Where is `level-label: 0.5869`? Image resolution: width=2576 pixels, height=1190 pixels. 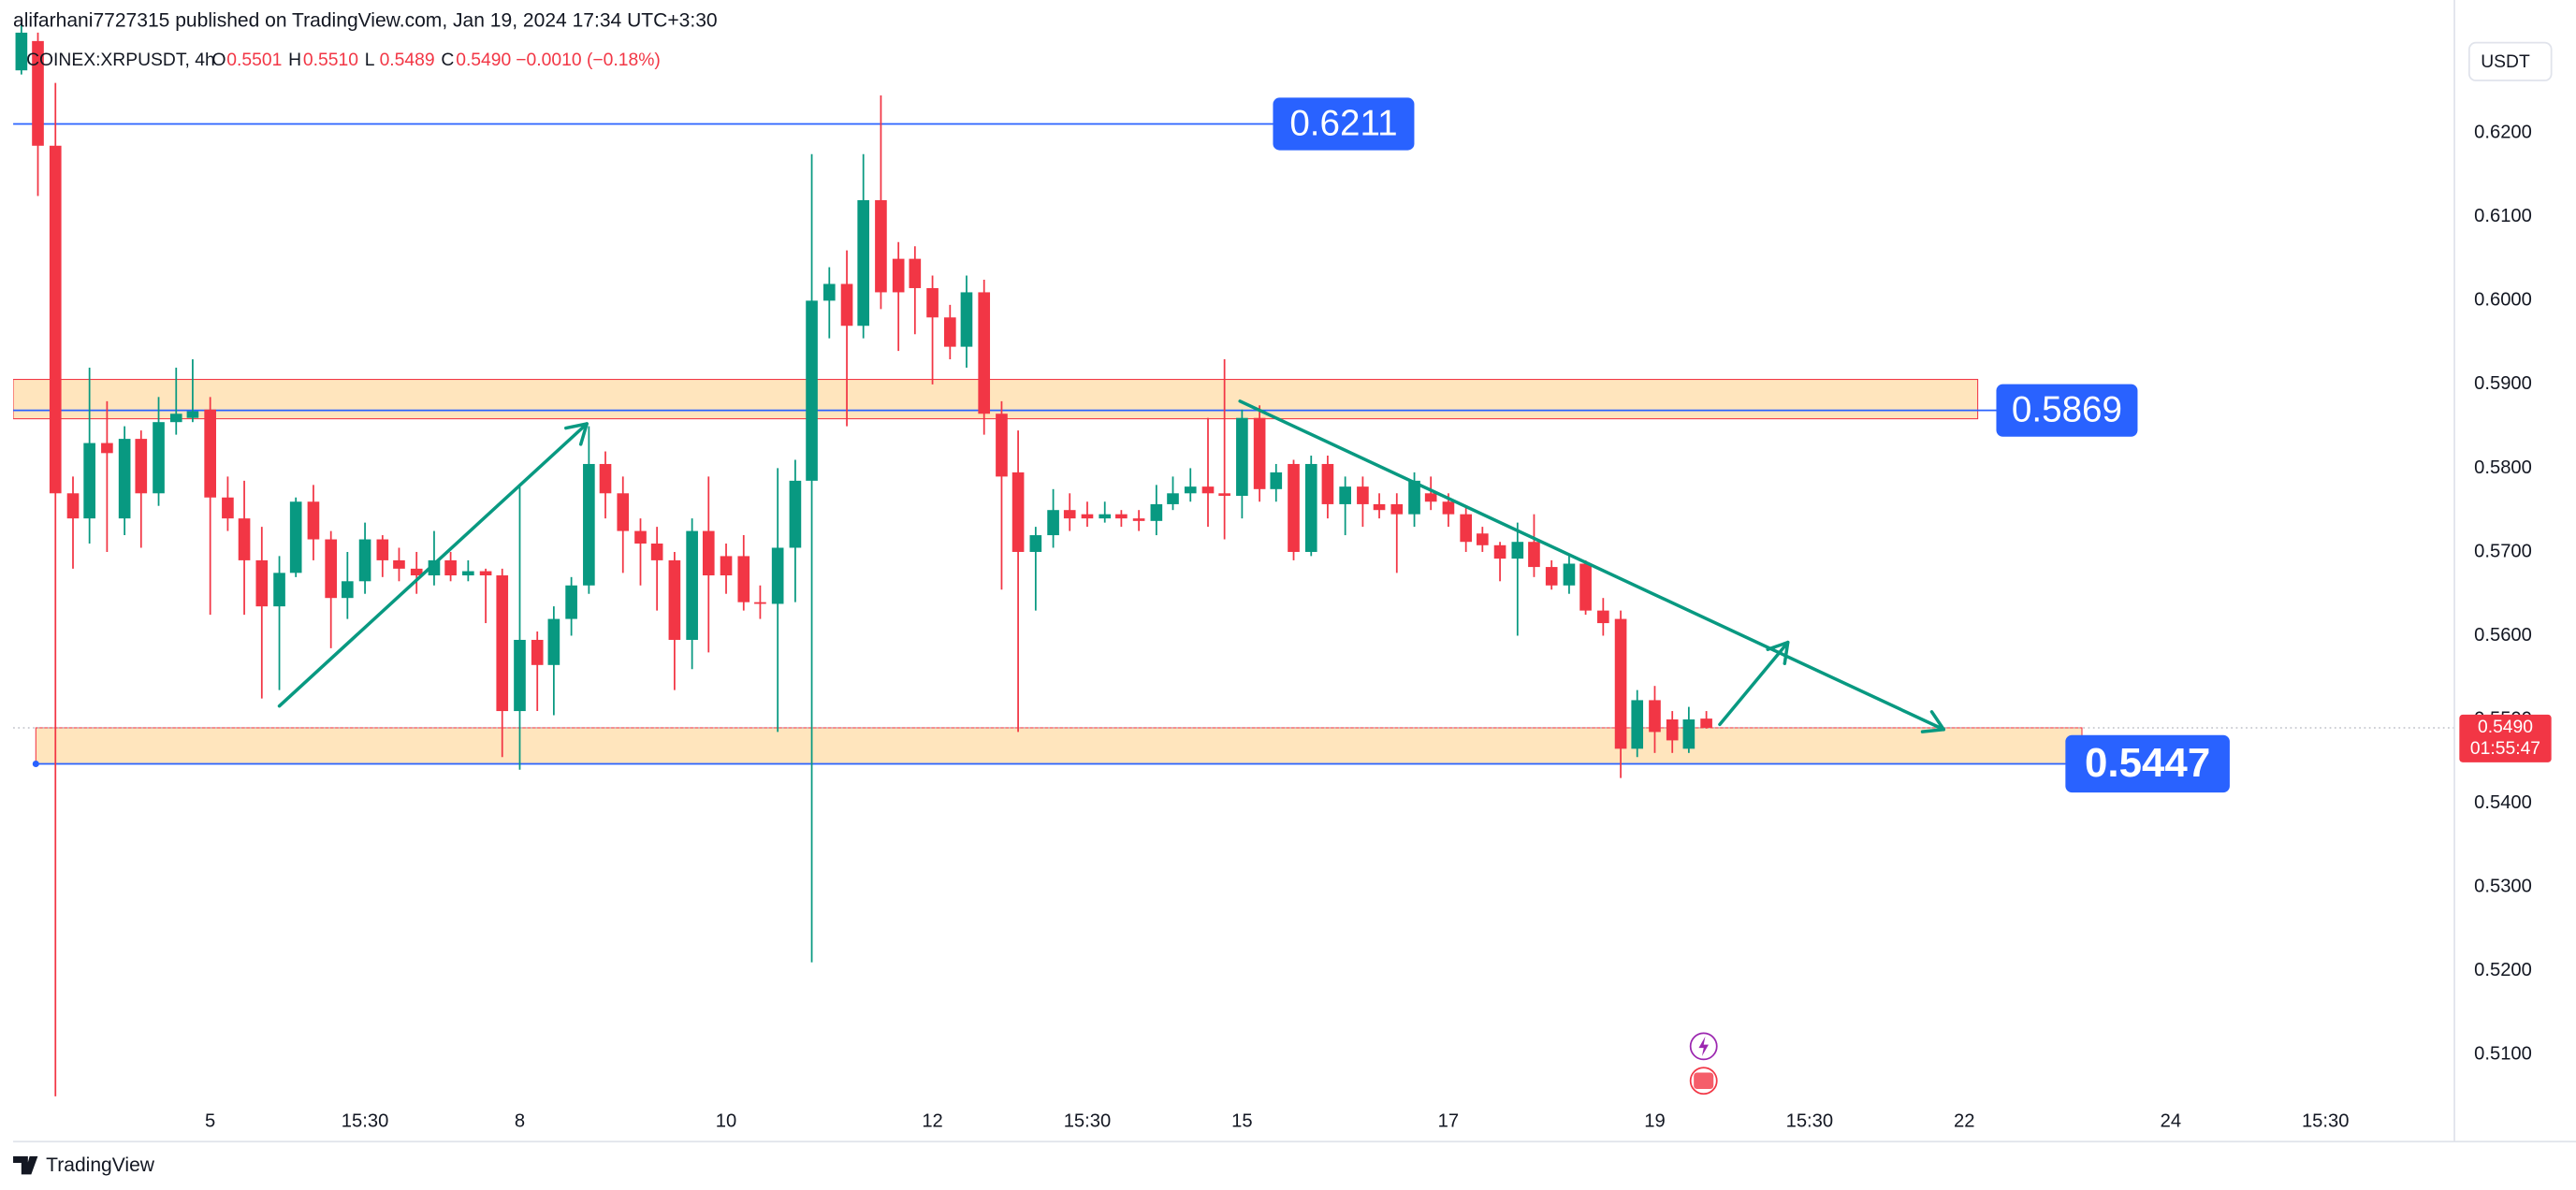 level-label: 0.5869 is located at coordinates (2067, 410).